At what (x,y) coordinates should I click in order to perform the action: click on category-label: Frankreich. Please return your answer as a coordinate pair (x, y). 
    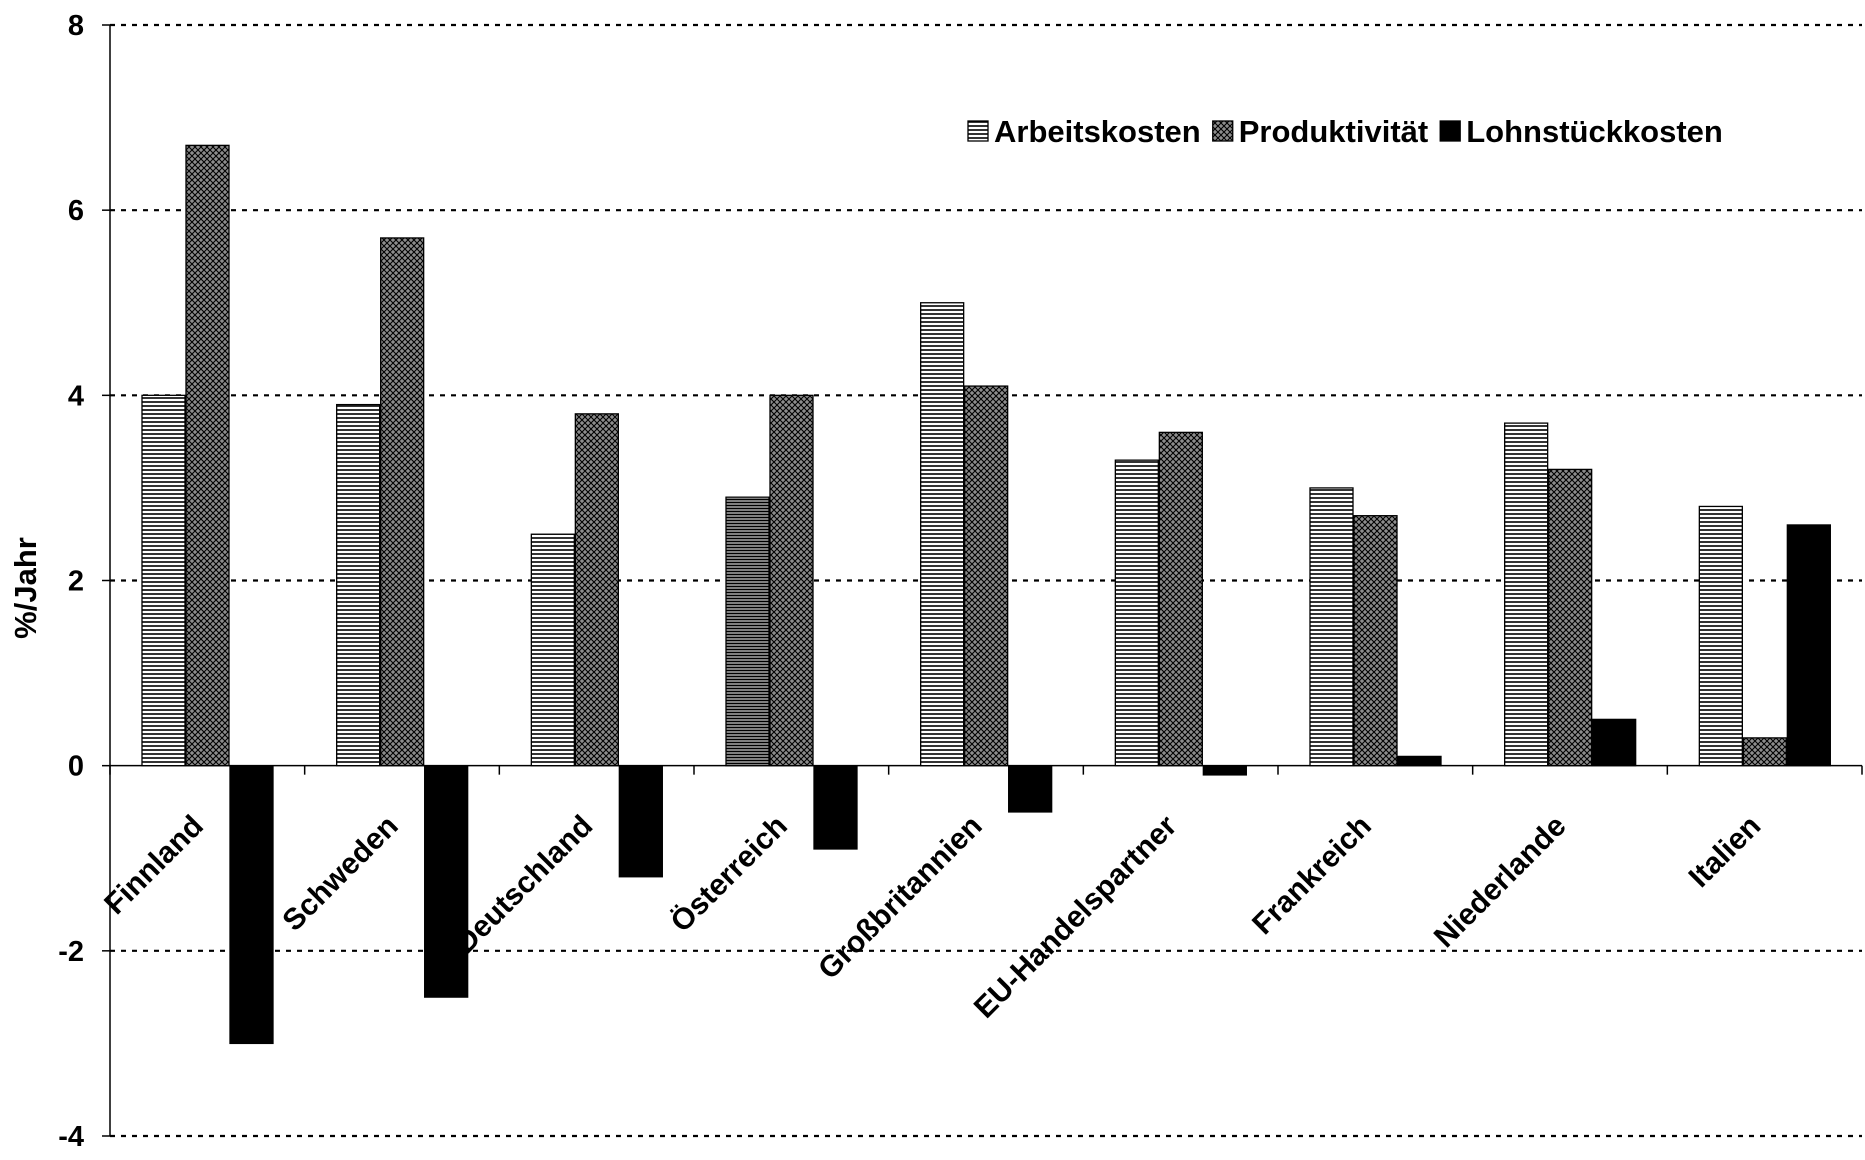
    Looking at the image, I should click on (1312, 875).